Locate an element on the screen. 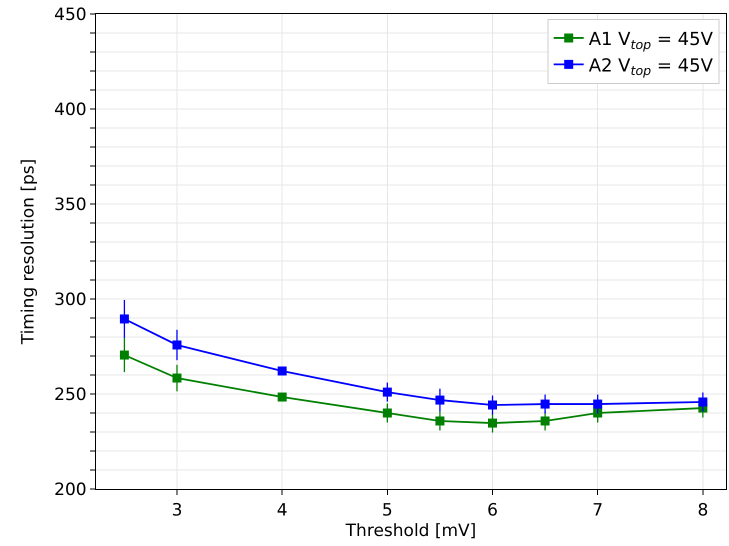 The height and width of the screenshot is (546, 729). x-axis-title: Threshold [mV] is located at coordinates (410, 530).